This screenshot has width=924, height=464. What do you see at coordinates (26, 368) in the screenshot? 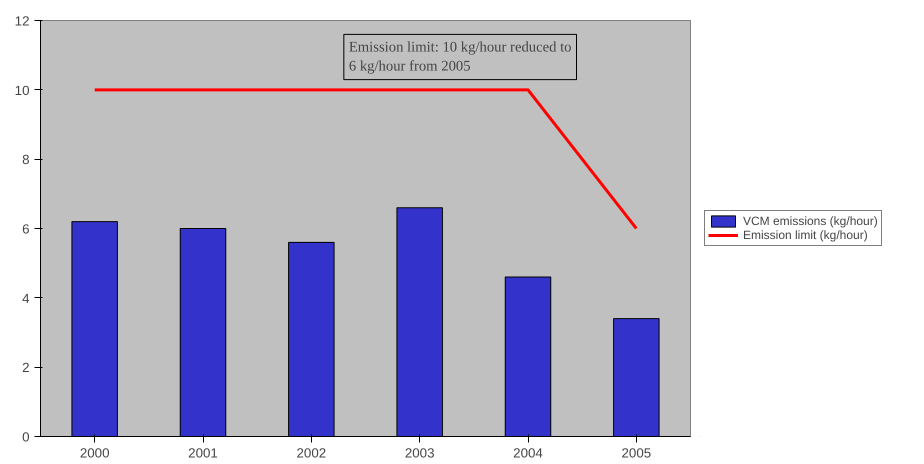
I see `y-tick-label: 2` at bounding box center [26, 368].